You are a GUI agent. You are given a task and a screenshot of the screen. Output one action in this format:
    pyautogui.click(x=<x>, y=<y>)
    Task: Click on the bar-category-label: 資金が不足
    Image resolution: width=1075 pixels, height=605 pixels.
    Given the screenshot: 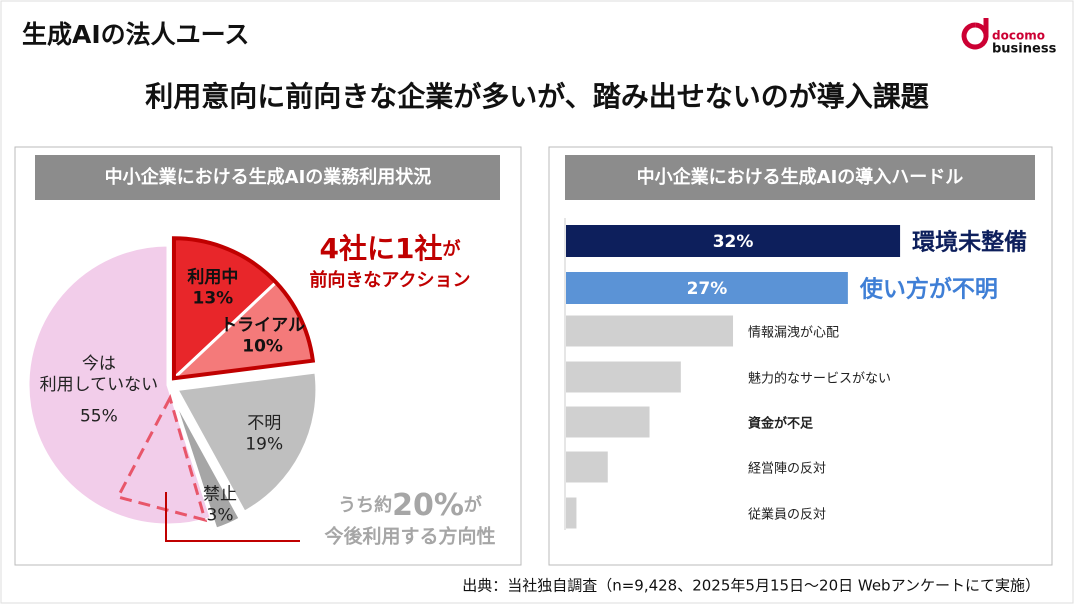 What is the action you would take?
    pyautogui.click(x=781, y=424)
    